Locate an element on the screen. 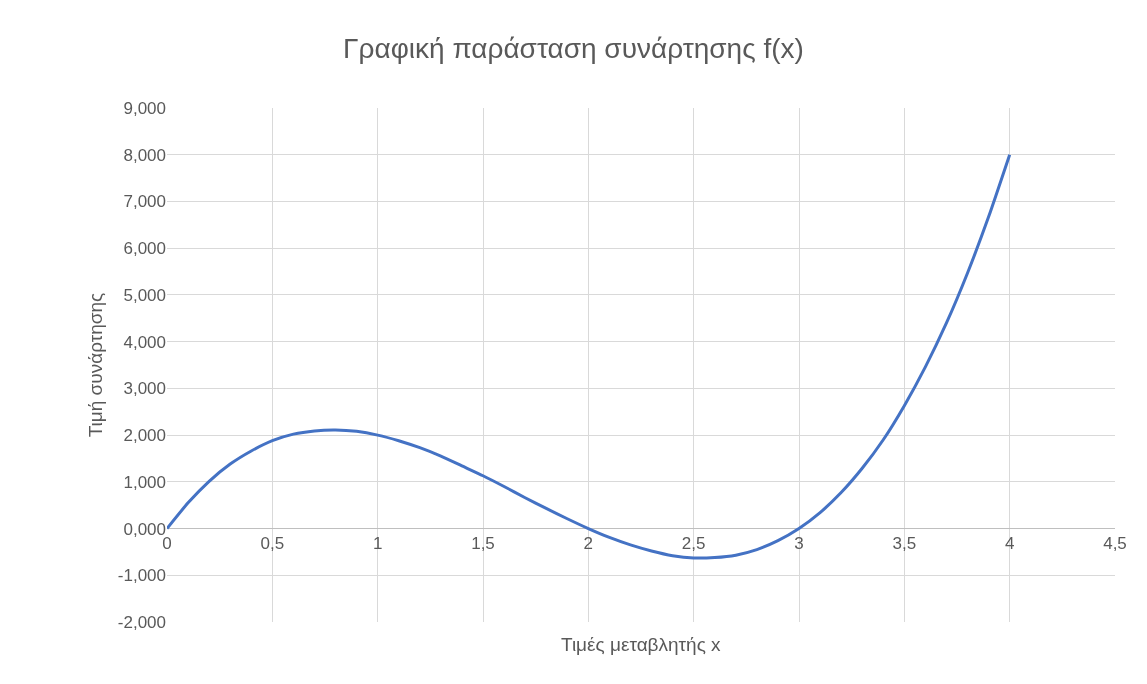 This screenshot has height=684, width=1147. x-tick-label: 2 is located at coordinates (588, 543).